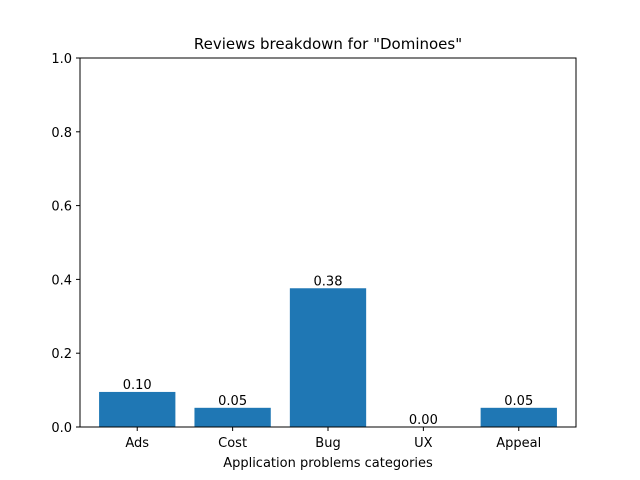 The image size is (640, 480). What do you see at coordinates (328, 44) in the screenshot?
I see `chart-title: Reviews breakdown for "Dominoes"` at bounding box center [328, 44].